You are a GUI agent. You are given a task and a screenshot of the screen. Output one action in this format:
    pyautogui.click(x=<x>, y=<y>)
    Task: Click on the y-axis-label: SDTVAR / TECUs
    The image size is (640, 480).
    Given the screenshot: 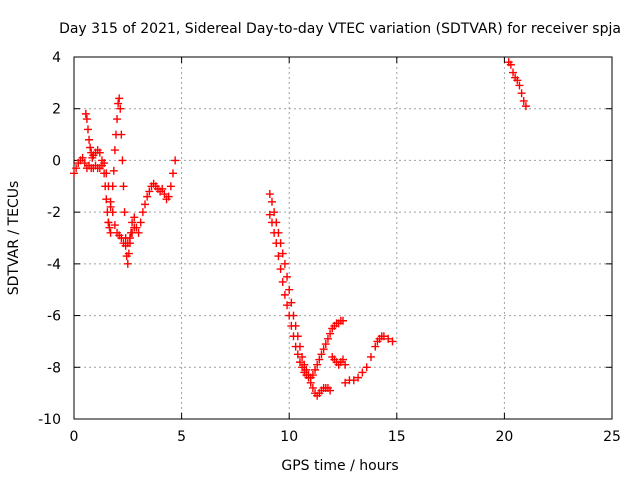 What is the action you would take?
    pyautogui.click(x=14, y=238)
    